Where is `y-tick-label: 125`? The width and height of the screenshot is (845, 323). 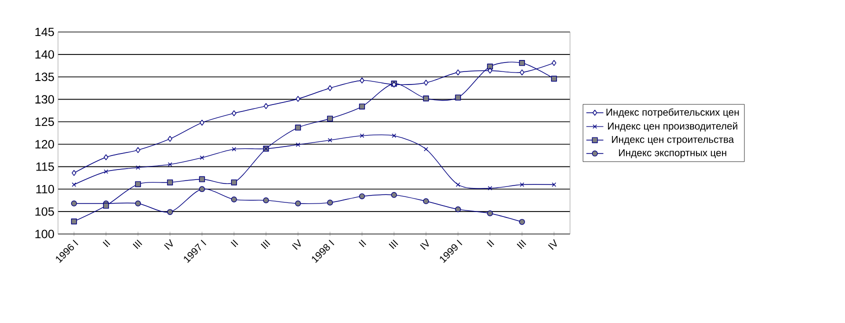
y-tick-label: 125 is located at coordinates (44, 122).